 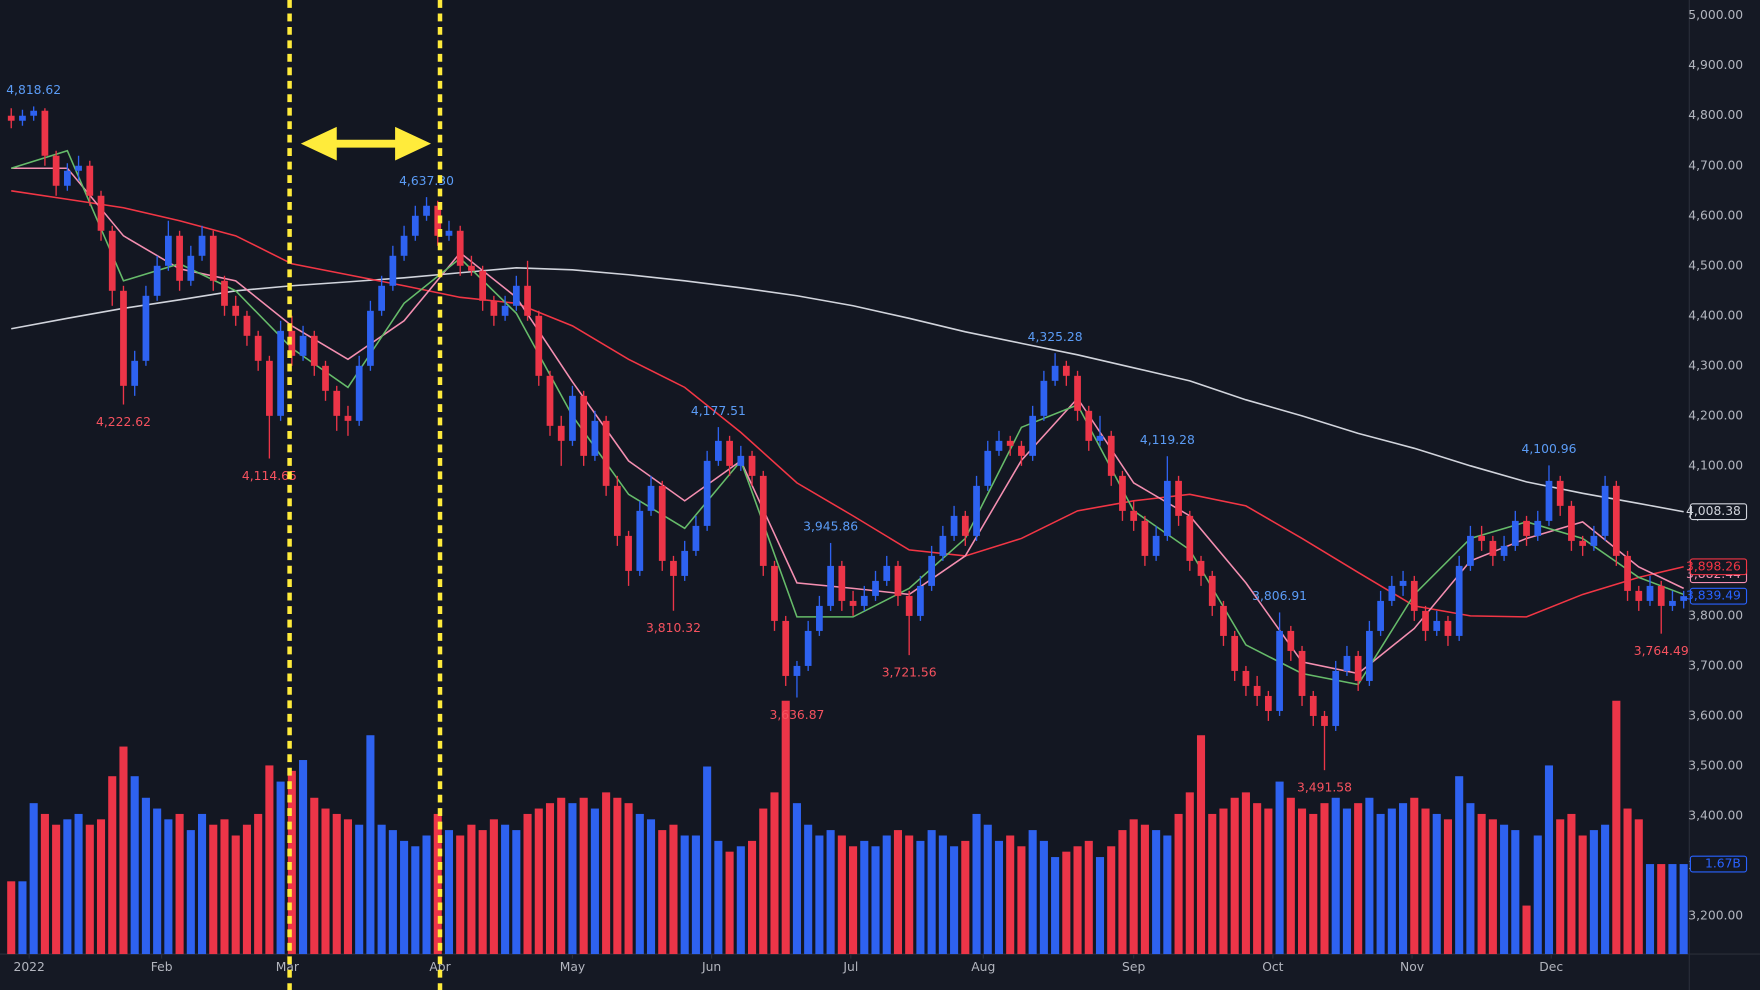 I want to click on x-tick-label: Jun, so click(x=711, y=967).